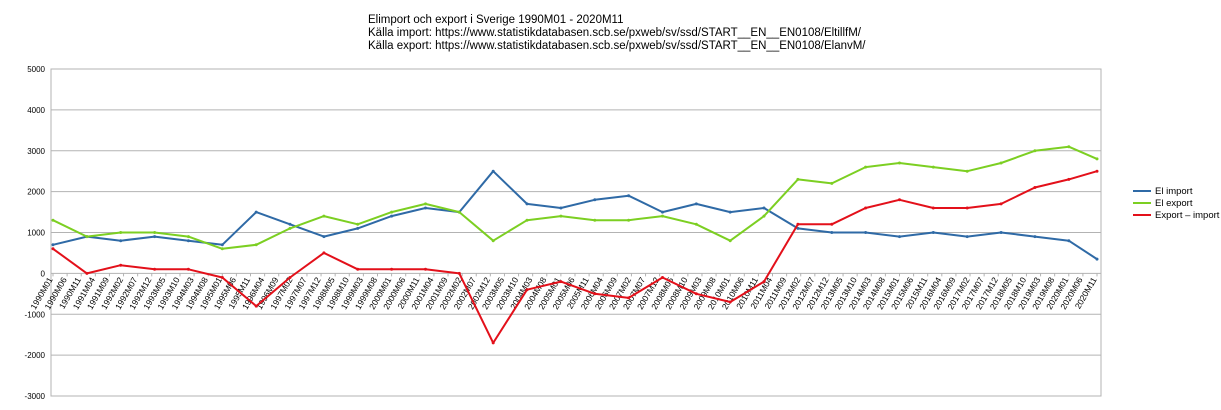 The image size is (1221, 410). What do you see at coordinates (36, 192) in the screenshot?
I see `y-tick-label: 2000` at bounding box center [36, 192].